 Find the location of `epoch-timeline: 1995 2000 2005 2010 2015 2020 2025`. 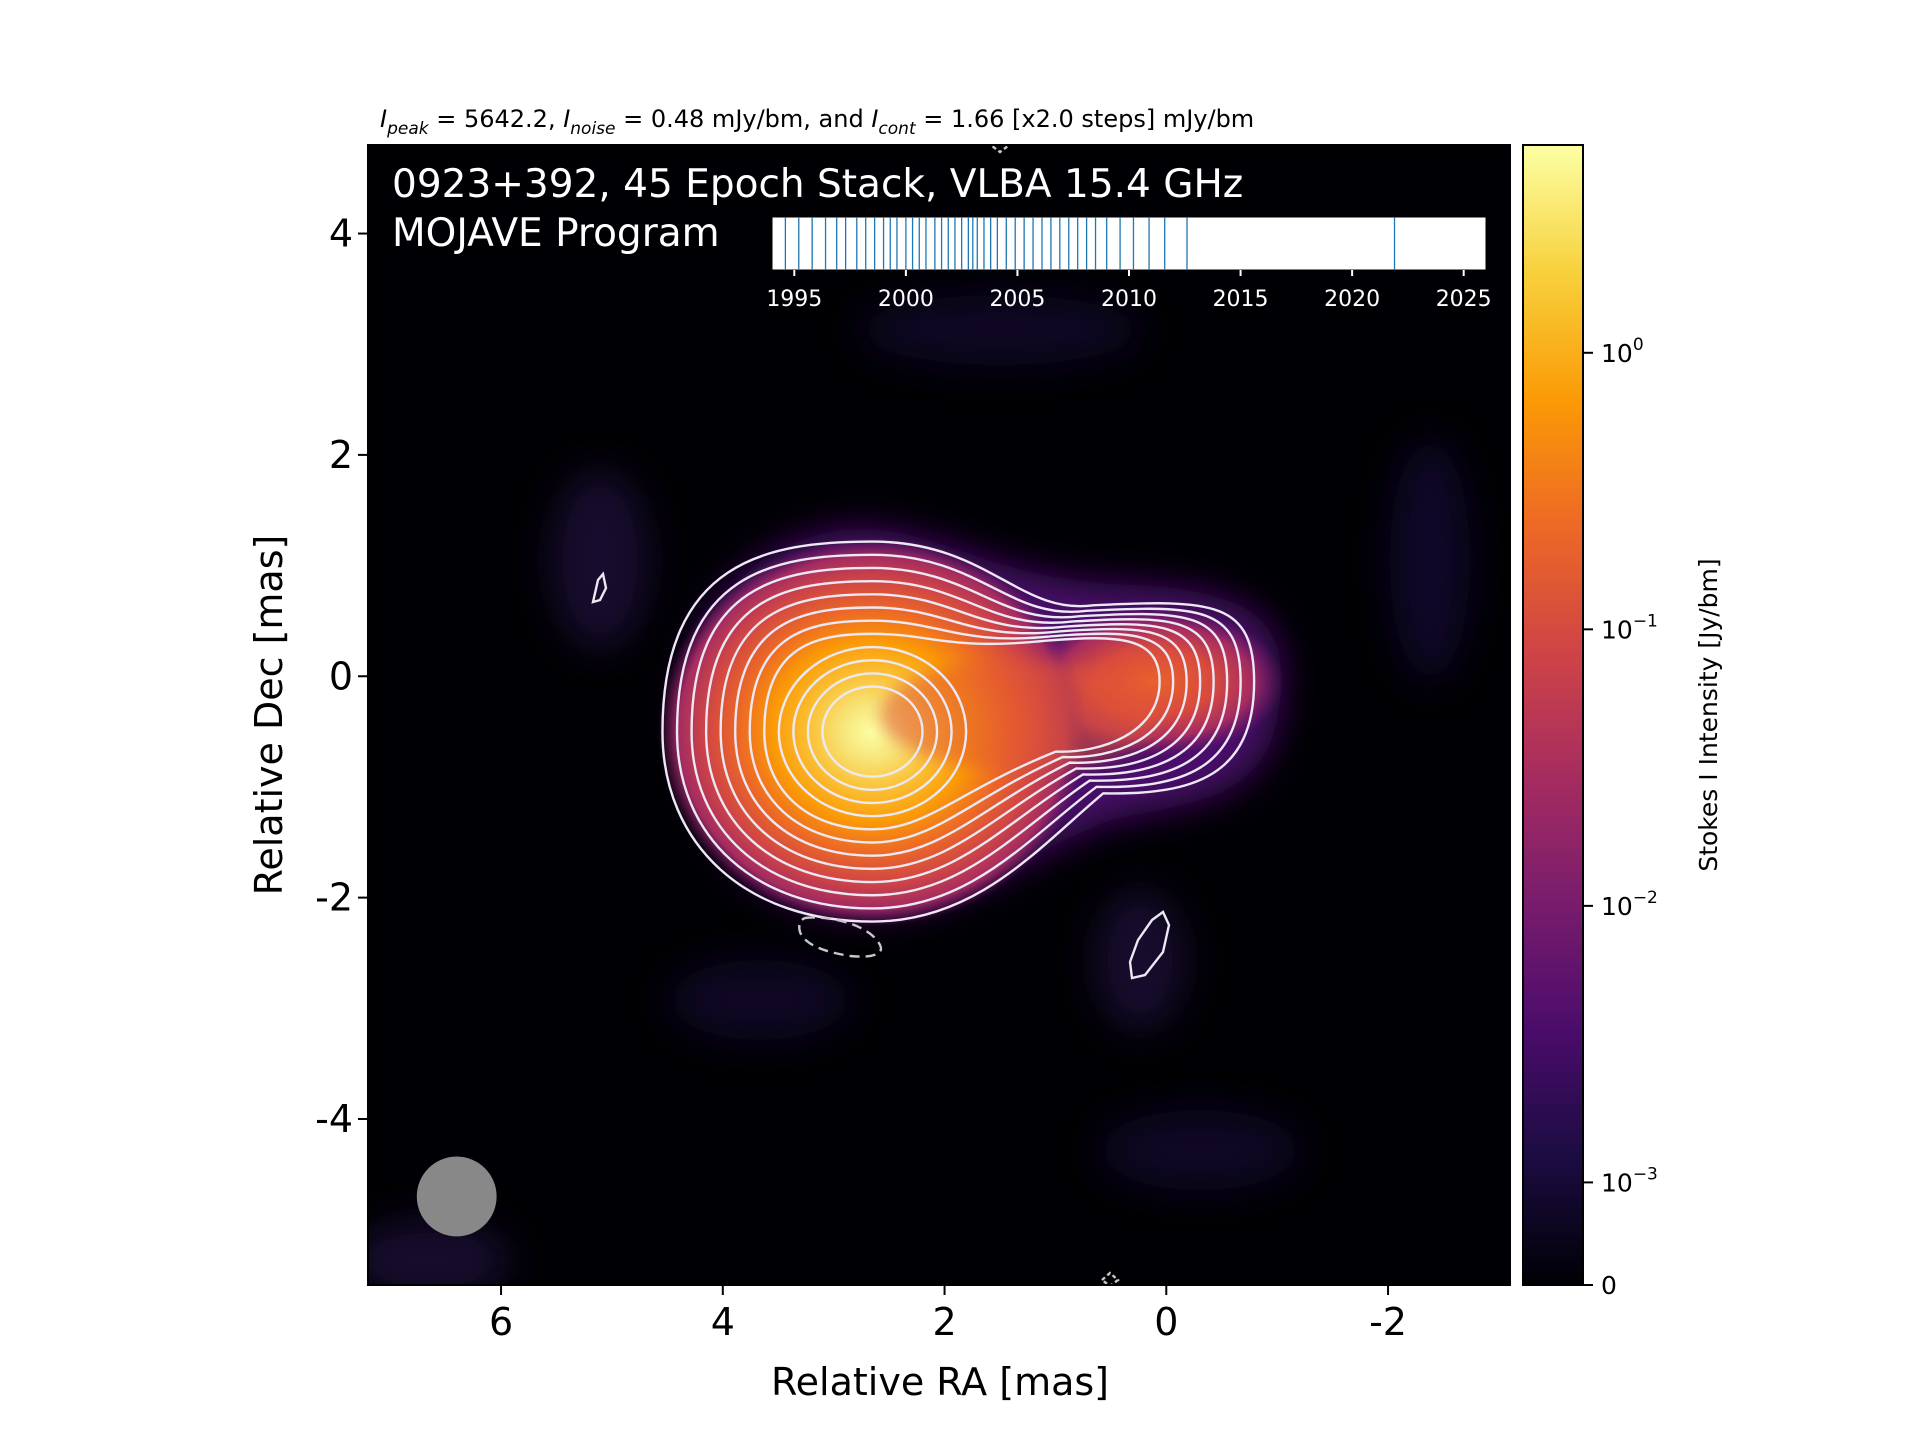

epoch-timeline: 1995 2000 2005 2010 2015 2020 2025 is located at coordinates (1129, 264).